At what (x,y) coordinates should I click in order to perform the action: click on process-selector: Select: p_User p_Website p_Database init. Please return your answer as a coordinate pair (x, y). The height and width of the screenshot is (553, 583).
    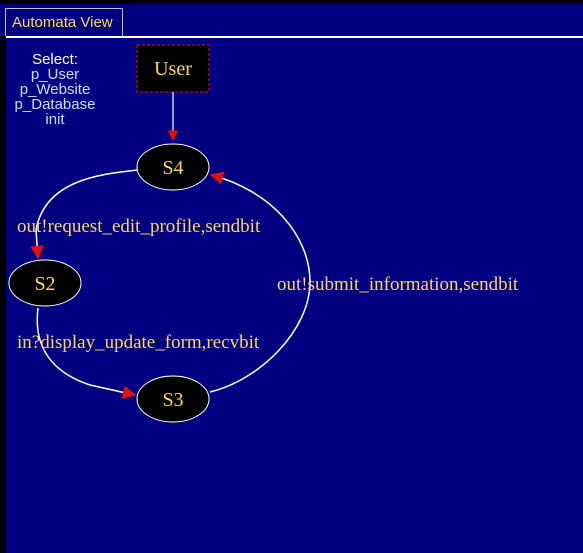
    Looking at the image, I should click on (55, 89).